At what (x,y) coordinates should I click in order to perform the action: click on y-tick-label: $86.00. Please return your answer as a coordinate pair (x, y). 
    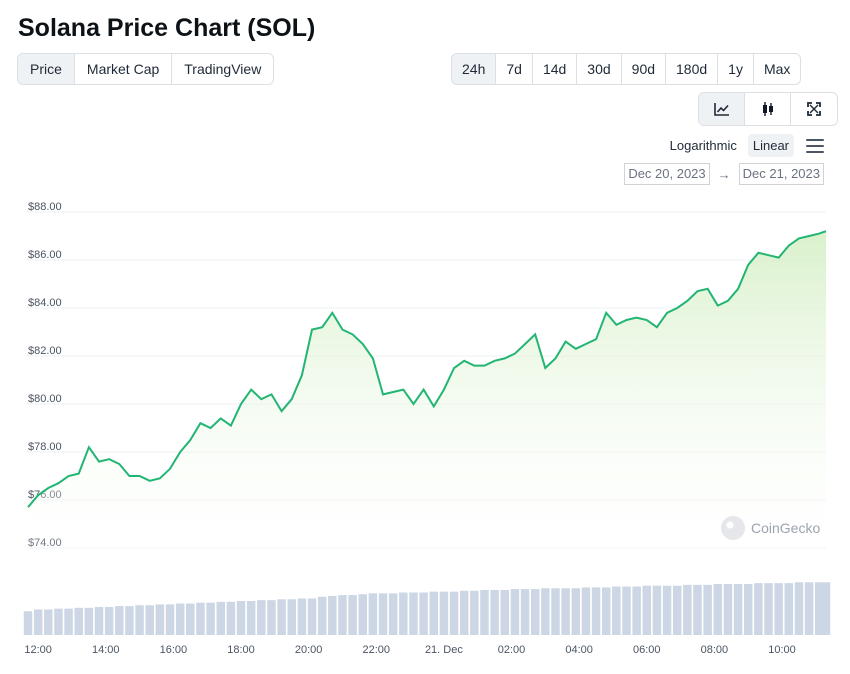
    Looking at the image, I should click on (45, 255).